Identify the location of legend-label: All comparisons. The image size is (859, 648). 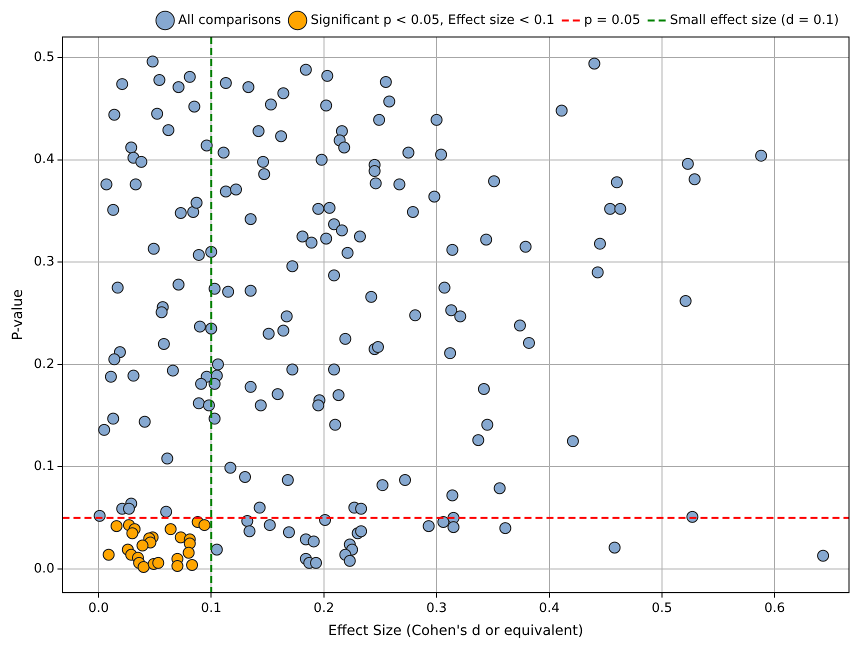
(230, 20).